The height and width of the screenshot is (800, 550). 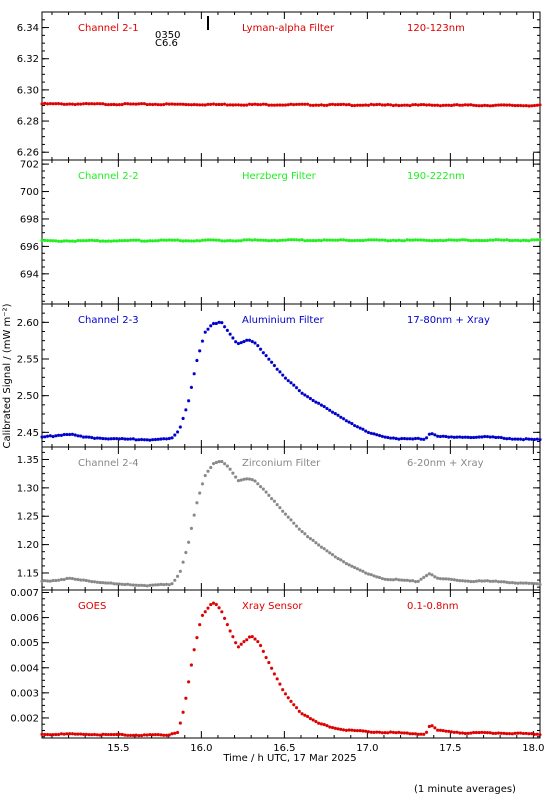 What do you see at coordinates (367, 748) in the screenshot?
I see `x-tick-label: 17.0` at bounding box center [367, 748].